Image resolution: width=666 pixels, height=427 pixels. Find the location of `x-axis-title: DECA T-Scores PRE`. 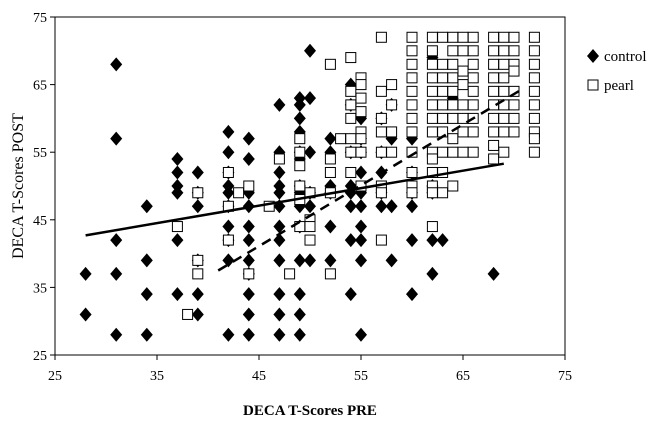

x-axis-title: DECA T-Scores PRE is located at coordinates (310, 411).